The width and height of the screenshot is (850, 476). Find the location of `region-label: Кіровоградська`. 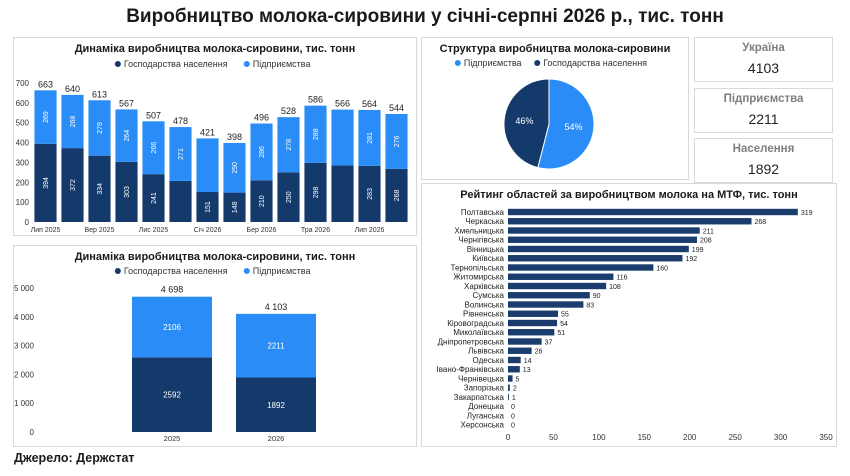

region-label: Кіровоградська is located at coordinates (475, 323).